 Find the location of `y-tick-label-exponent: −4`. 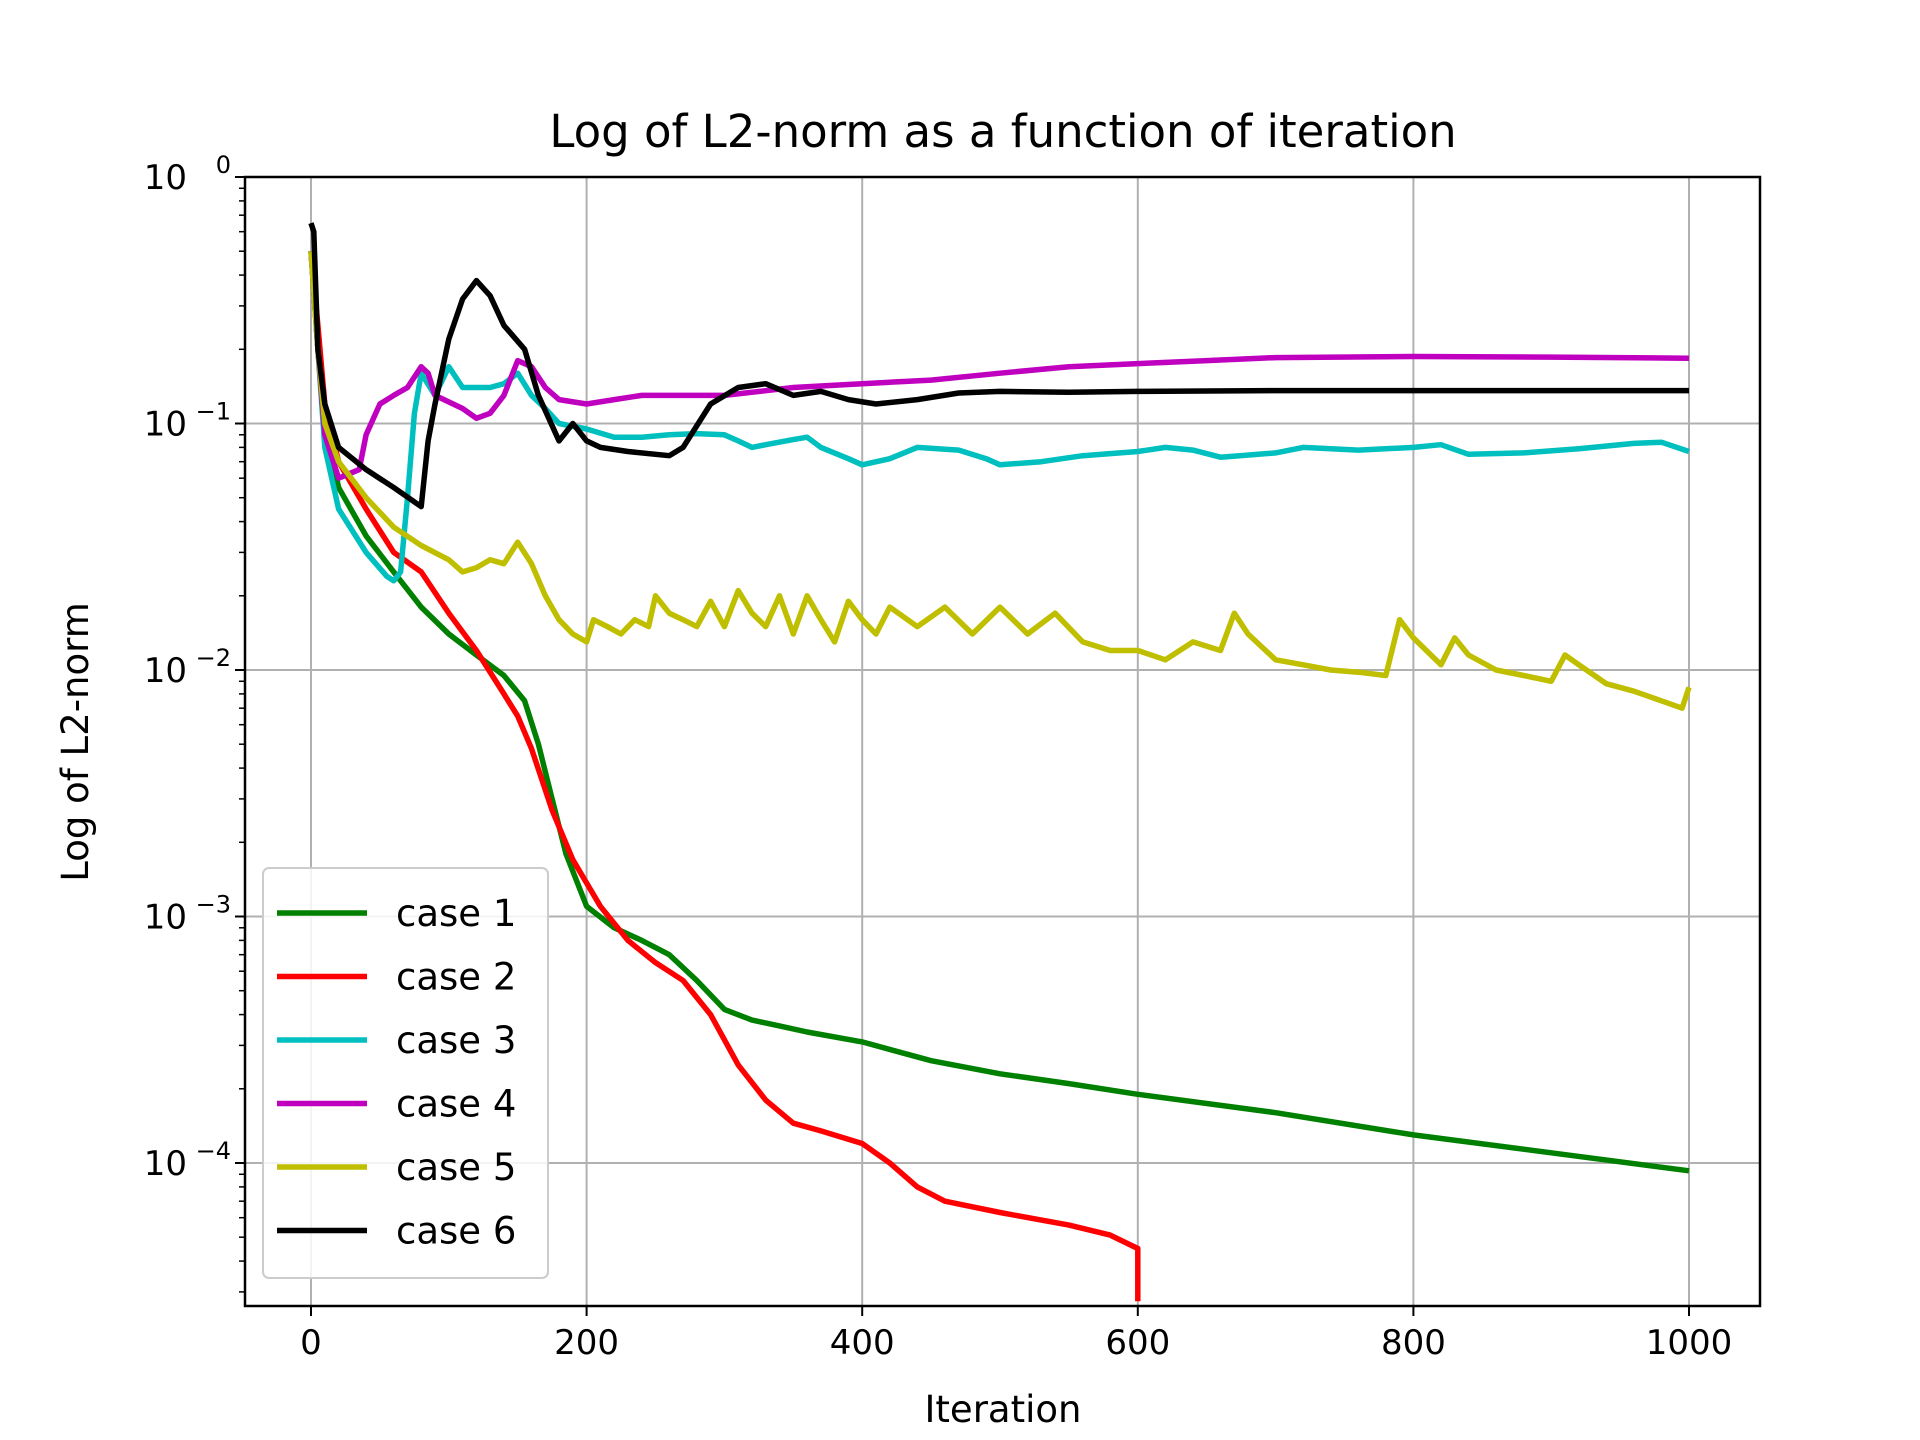

y-tick-label-exponent: −4 is located at coordinates (213, 1151).